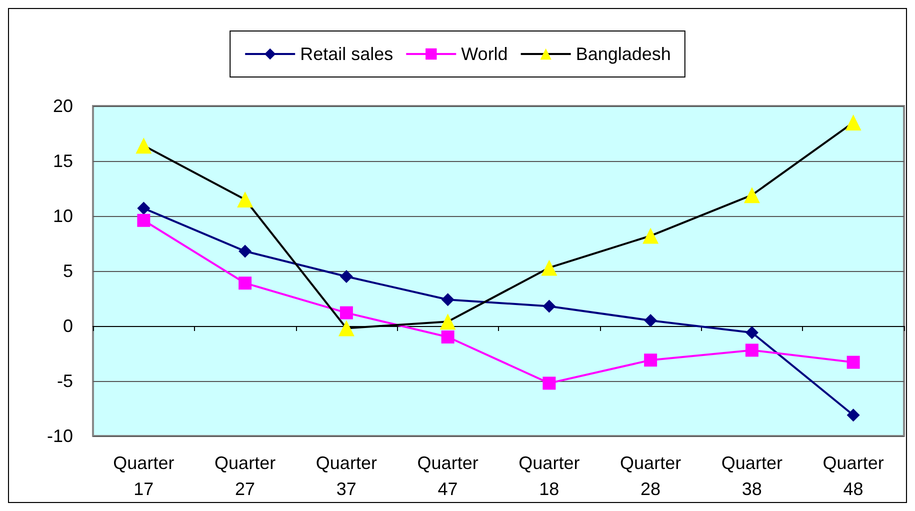 This screenshot has width=915, height=511. I want to click on y-tick-label: 5, so click(67, 271).